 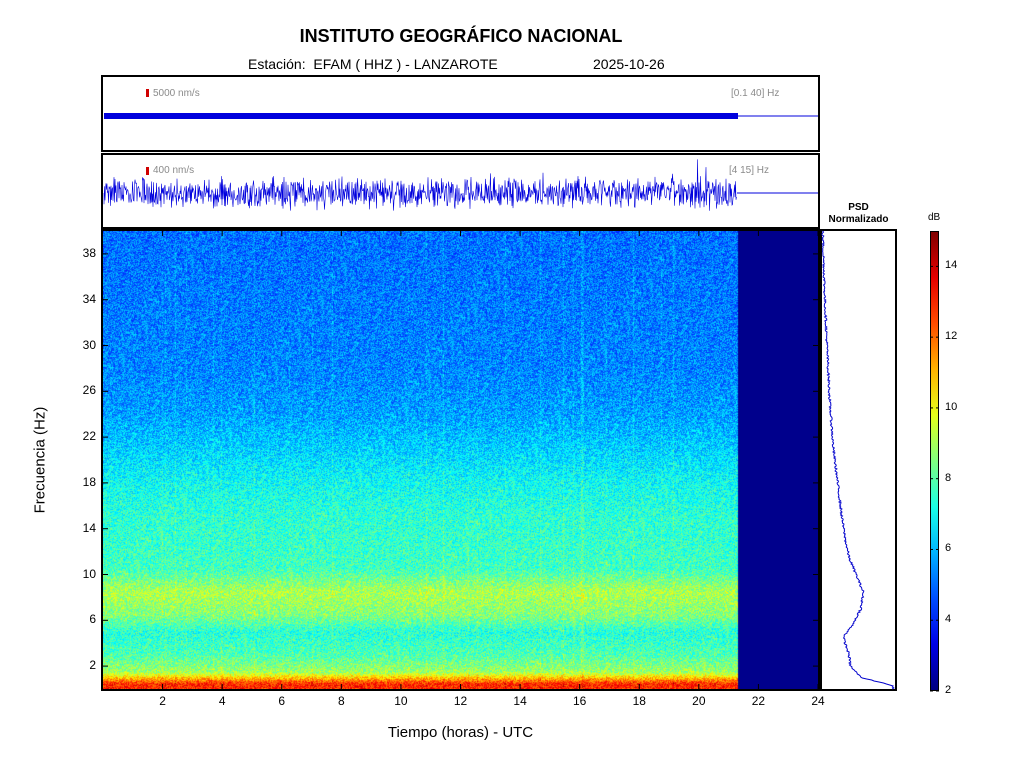 I want to click on colorbar-tick-label: 2, so click(x=948, y=690).